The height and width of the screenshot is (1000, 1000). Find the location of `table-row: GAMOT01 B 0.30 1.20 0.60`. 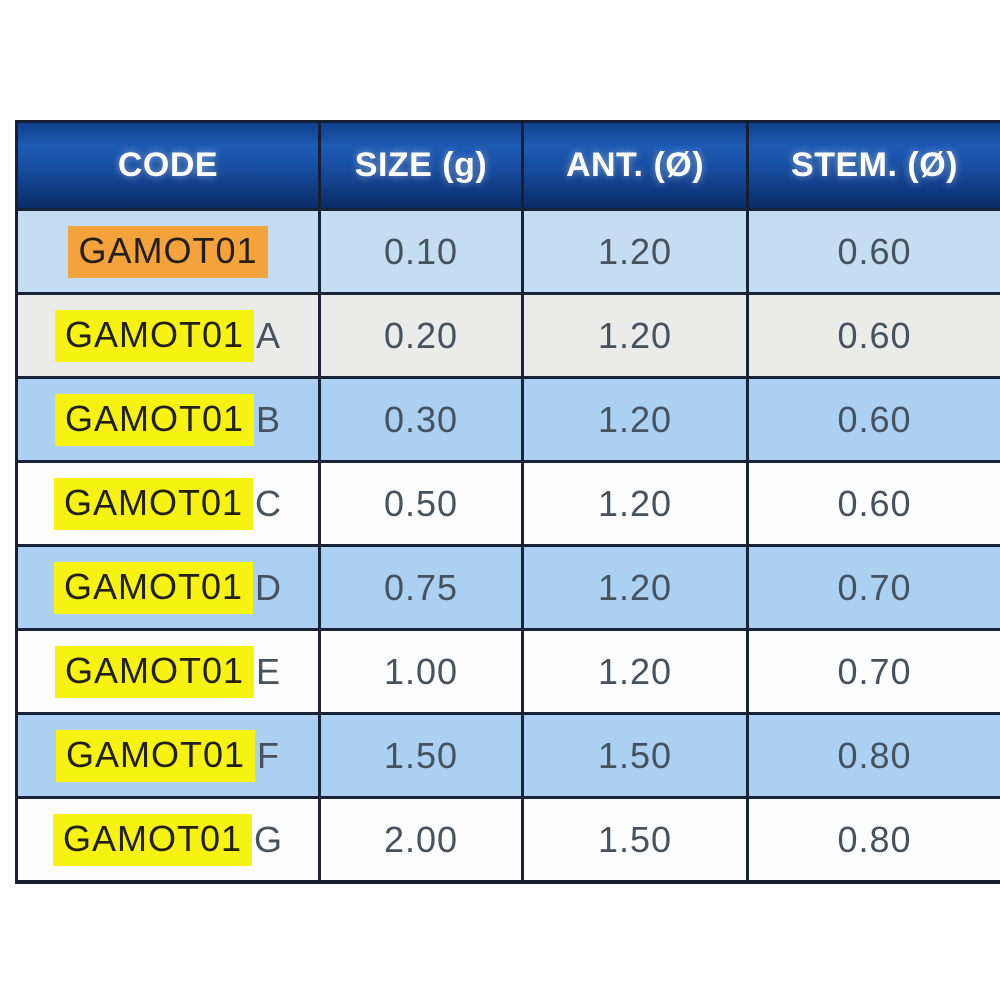

table-row: GAMOT01 B 0.30 1.20 0.60 is located at coordinates (509, 418).